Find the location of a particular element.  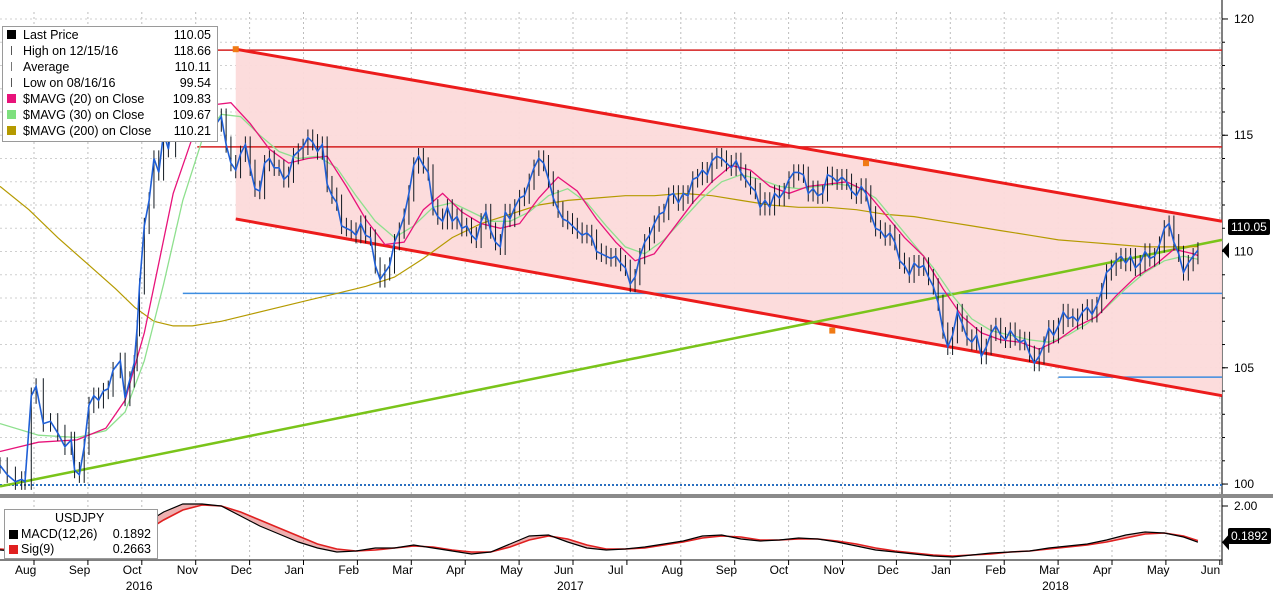

legend-entry: $MAVG (20) on Close 109.83 is located at coordinates (110, 99).